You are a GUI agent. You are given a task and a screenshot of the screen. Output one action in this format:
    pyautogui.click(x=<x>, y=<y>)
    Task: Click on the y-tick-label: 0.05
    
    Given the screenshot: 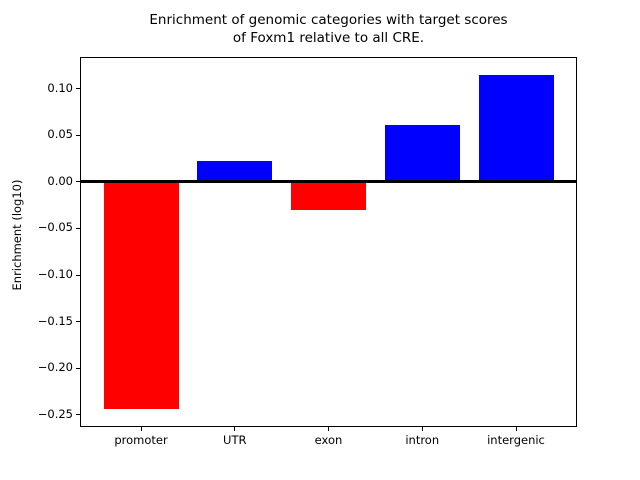 What is the action you would take?
    pyautogui.click(x=60, y=134)
    